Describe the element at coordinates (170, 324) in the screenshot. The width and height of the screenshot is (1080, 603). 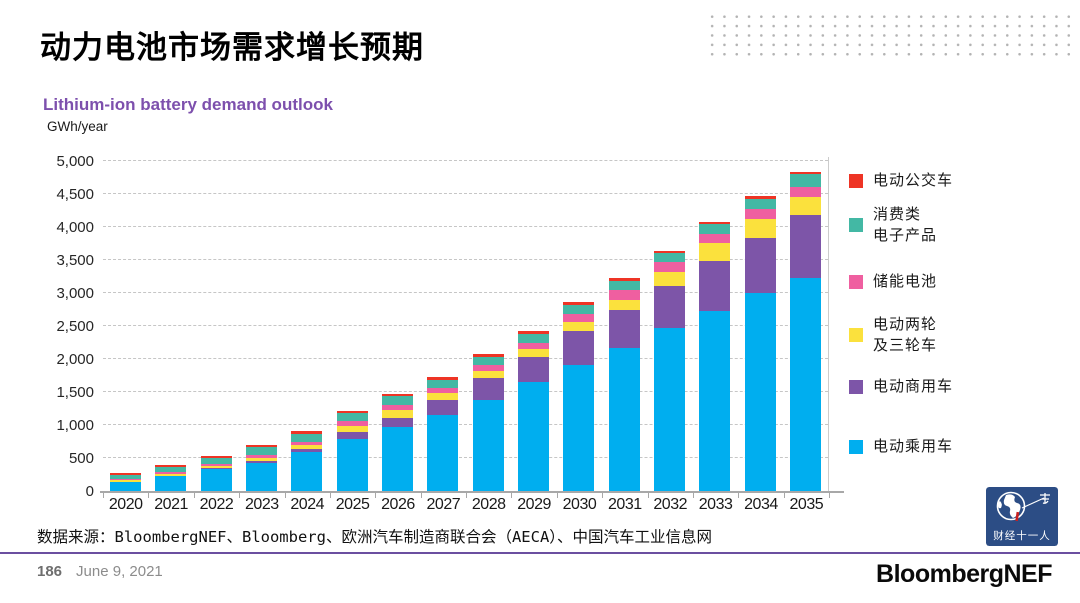
I see `bar-slot-2021` at that location.